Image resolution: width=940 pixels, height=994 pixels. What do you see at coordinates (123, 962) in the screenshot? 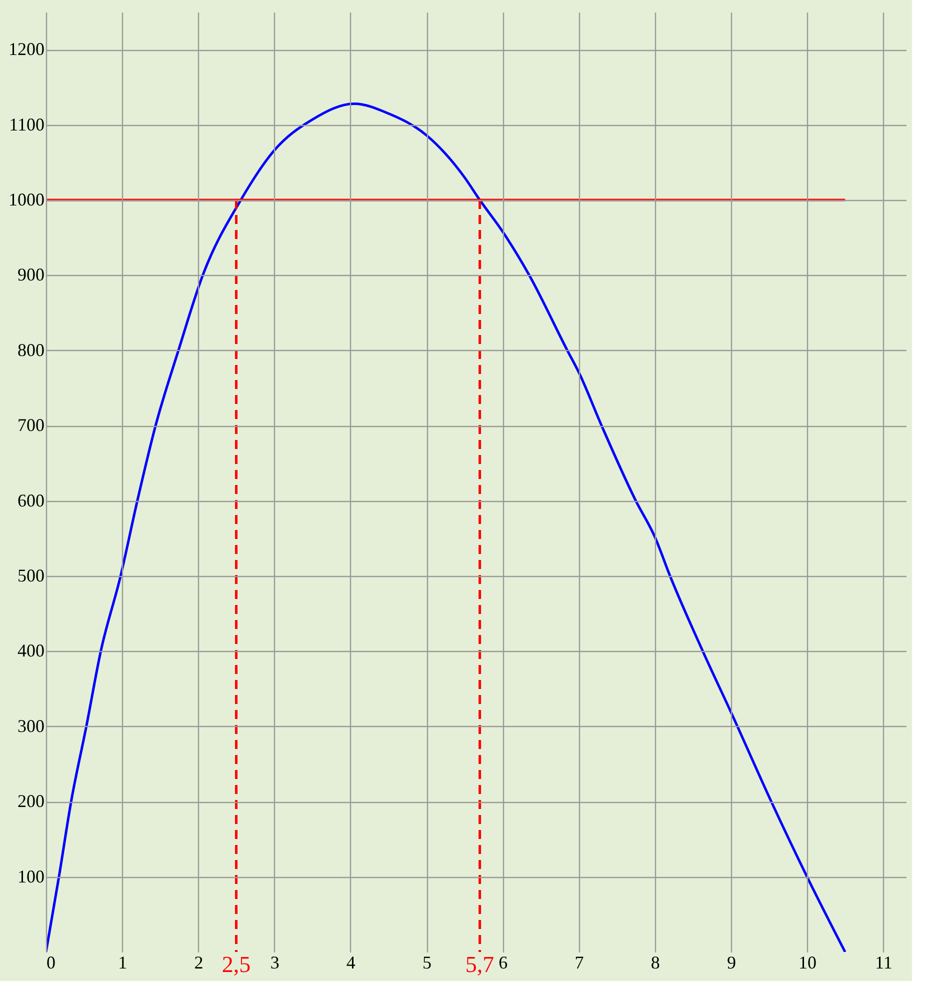
I see `x-tick-label: 1` at bounding box center [123, 962].